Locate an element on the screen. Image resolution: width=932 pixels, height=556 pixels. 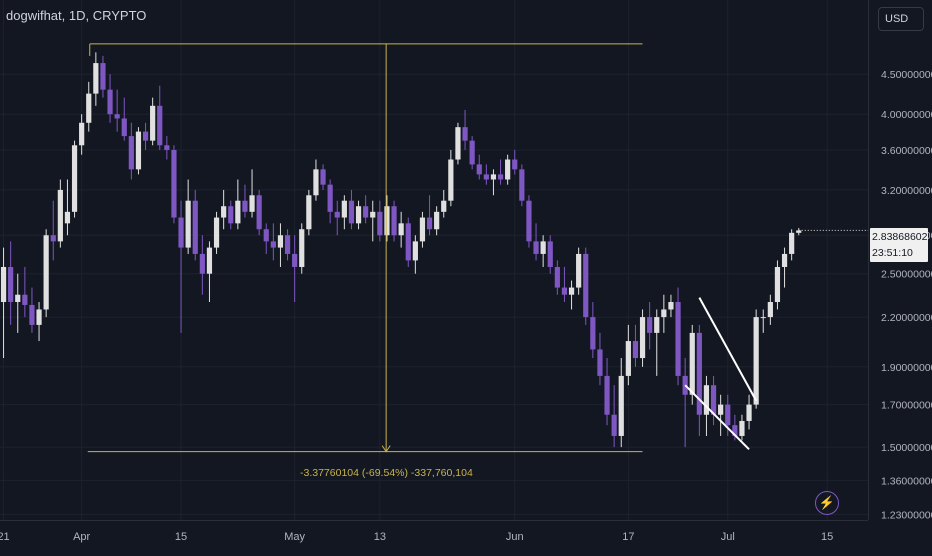
price-tick-label: 1.50000000 is located at coordinates (906, 448).